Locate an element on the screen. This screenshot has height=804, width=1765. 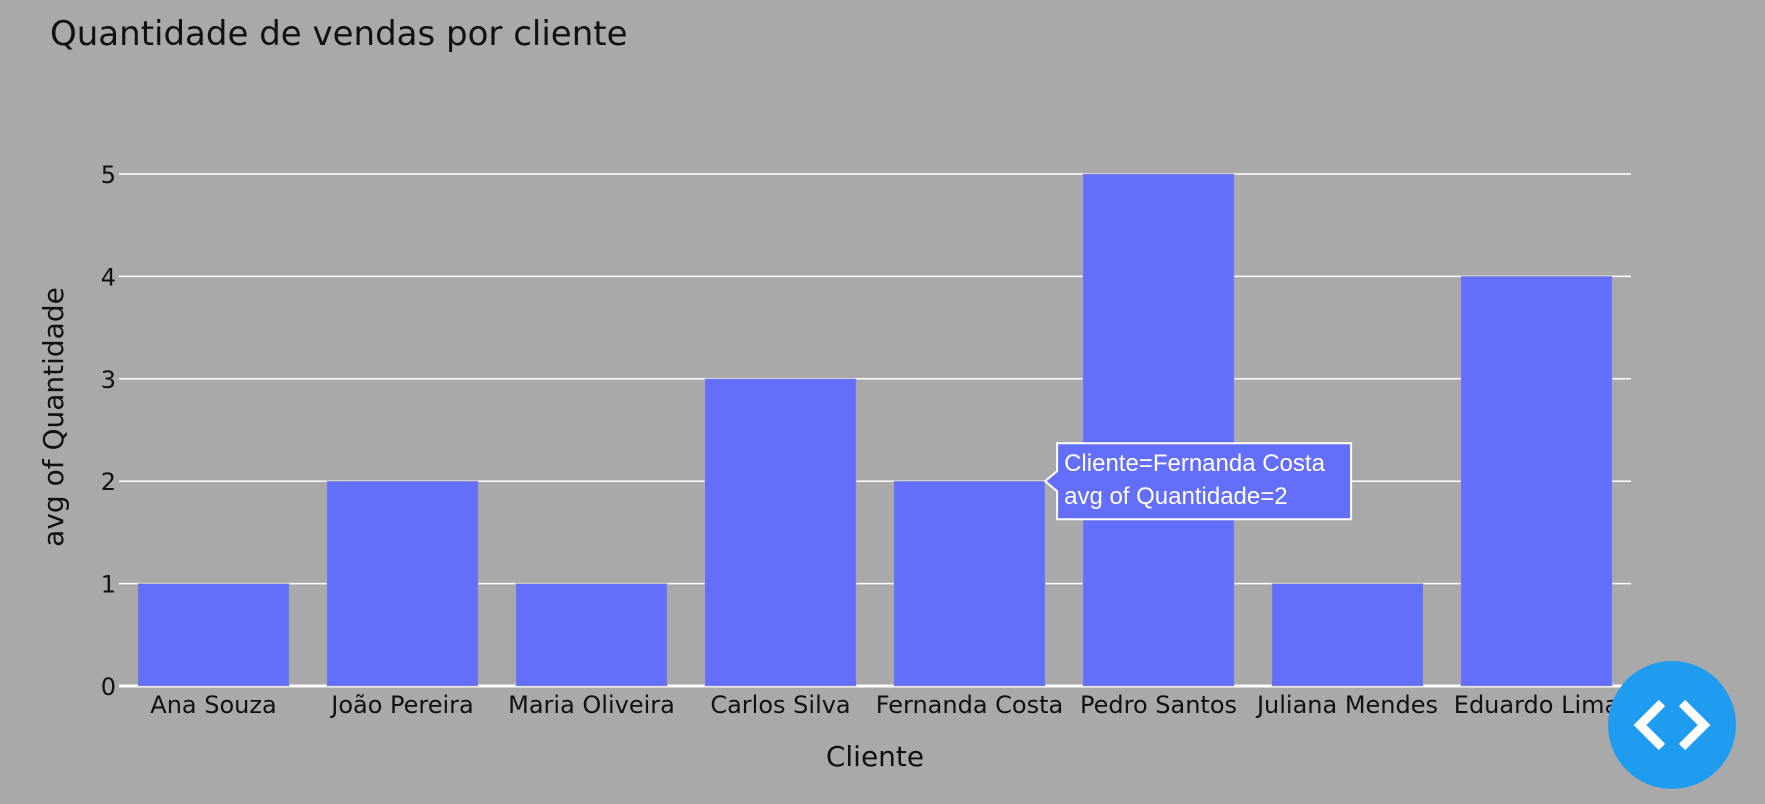
y-tick-label: 1 is located at coordinates (108, 585).